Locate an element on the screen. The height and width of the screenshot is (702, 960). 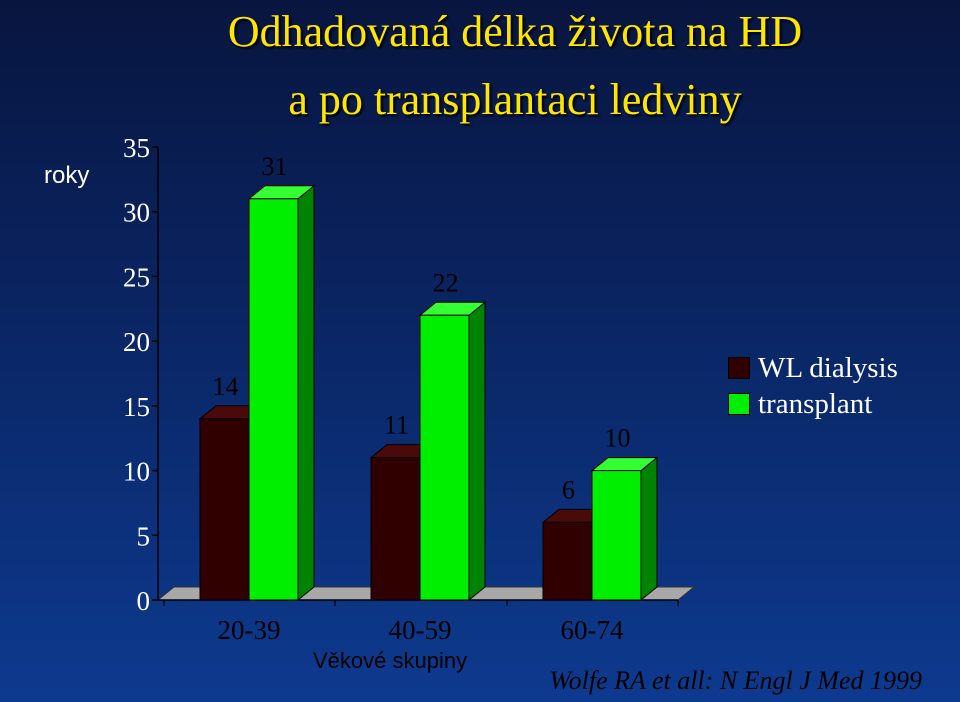
data-label: 22 is located at coordinates (446, 282).